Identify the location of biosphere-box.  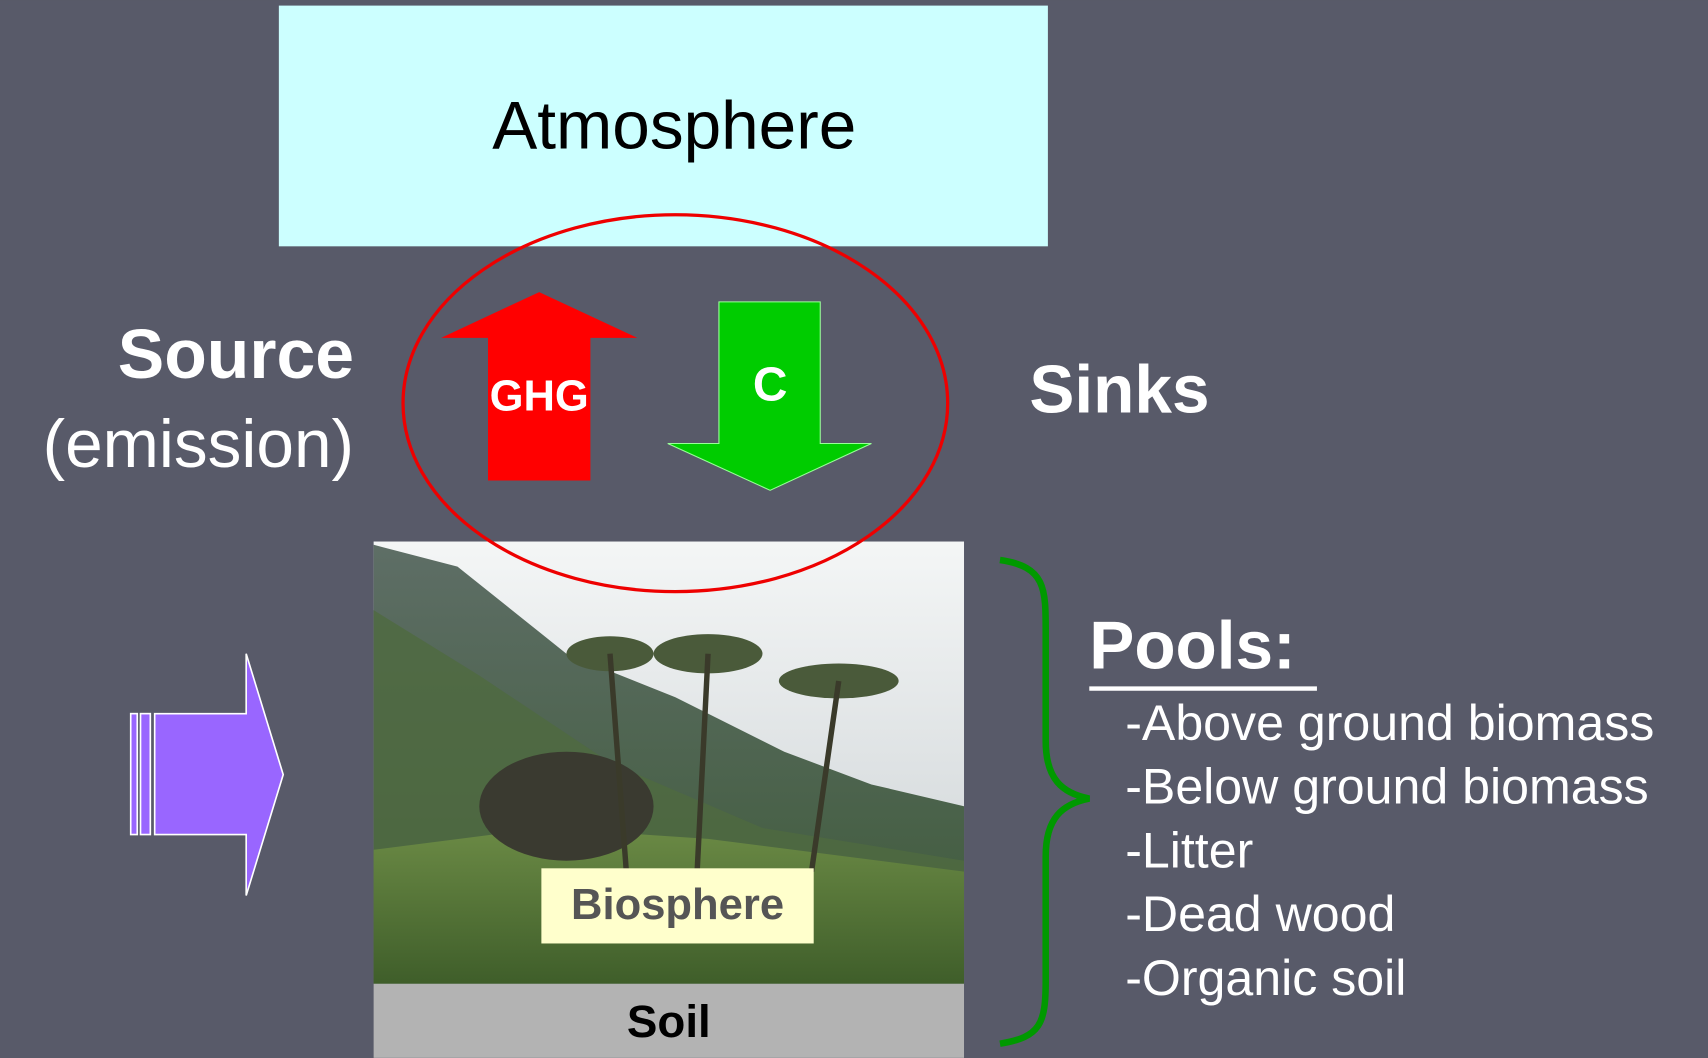
(677, 906).